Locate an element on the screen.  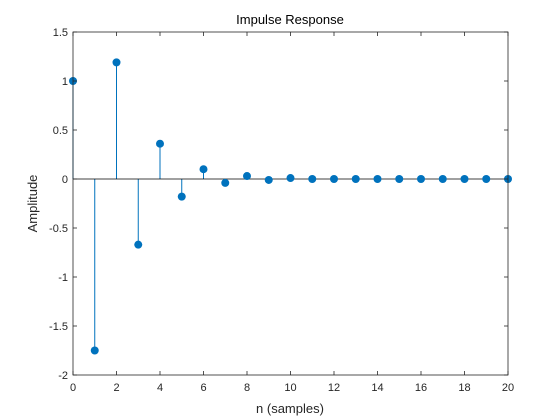
x-tick-label: 14 is located at coordinates (377, 388).